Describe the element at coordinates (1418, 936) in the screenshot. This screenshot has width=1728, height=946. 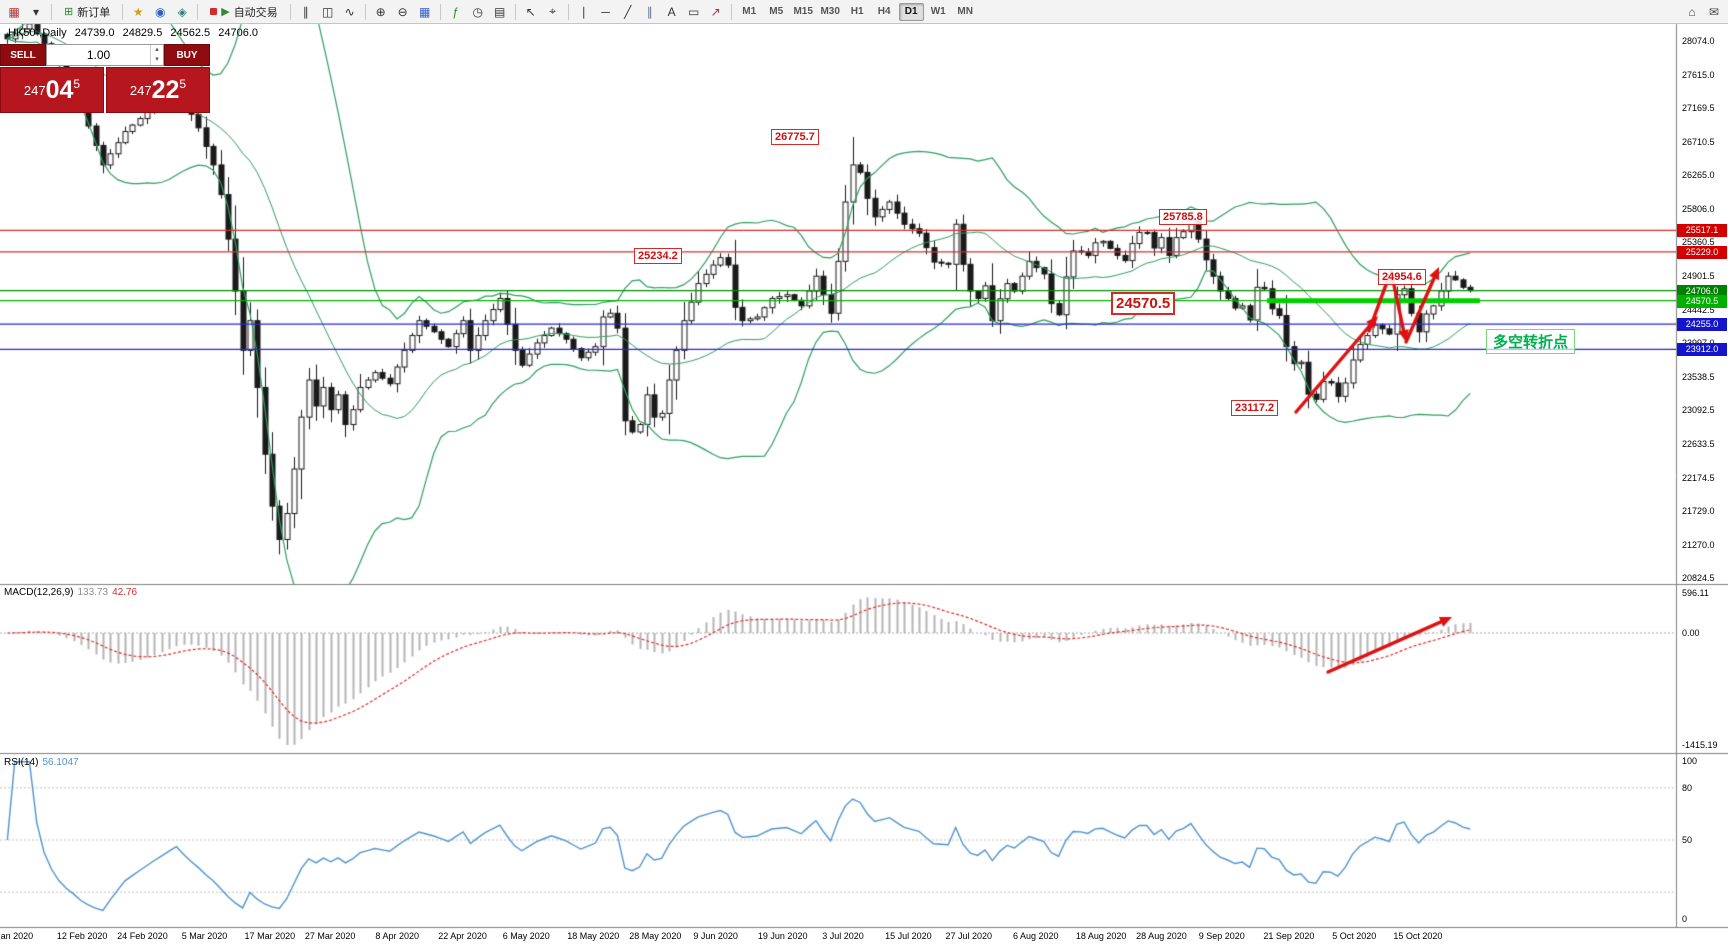
I see `time-axis-tick: 15 Oct 2020` at that location.